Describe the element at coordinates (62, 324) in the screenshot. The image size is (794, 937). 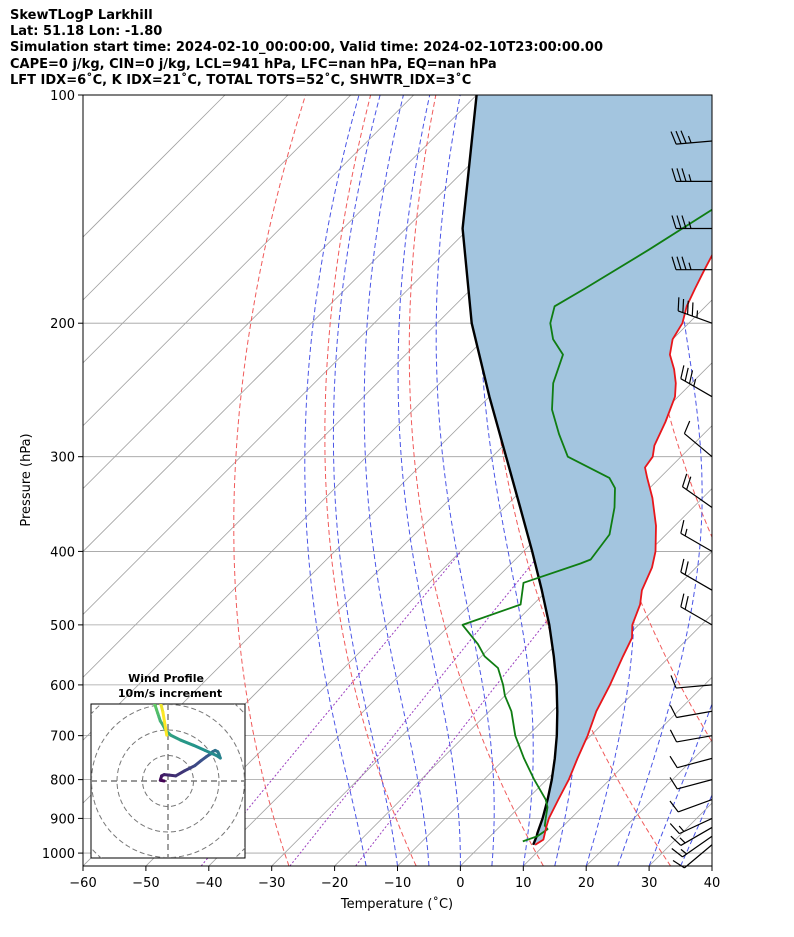
I see `y-tick-label: 200` at that location.